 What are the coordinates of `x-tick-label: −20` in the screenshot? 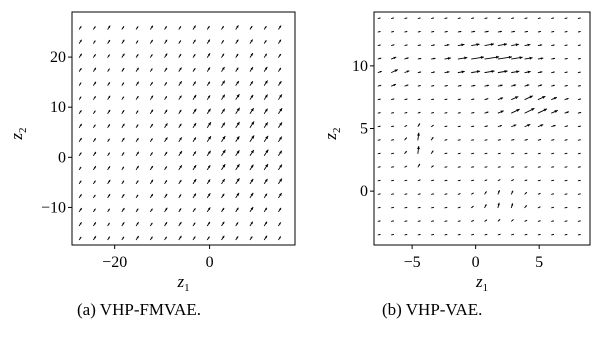 It's located at (114, 262).